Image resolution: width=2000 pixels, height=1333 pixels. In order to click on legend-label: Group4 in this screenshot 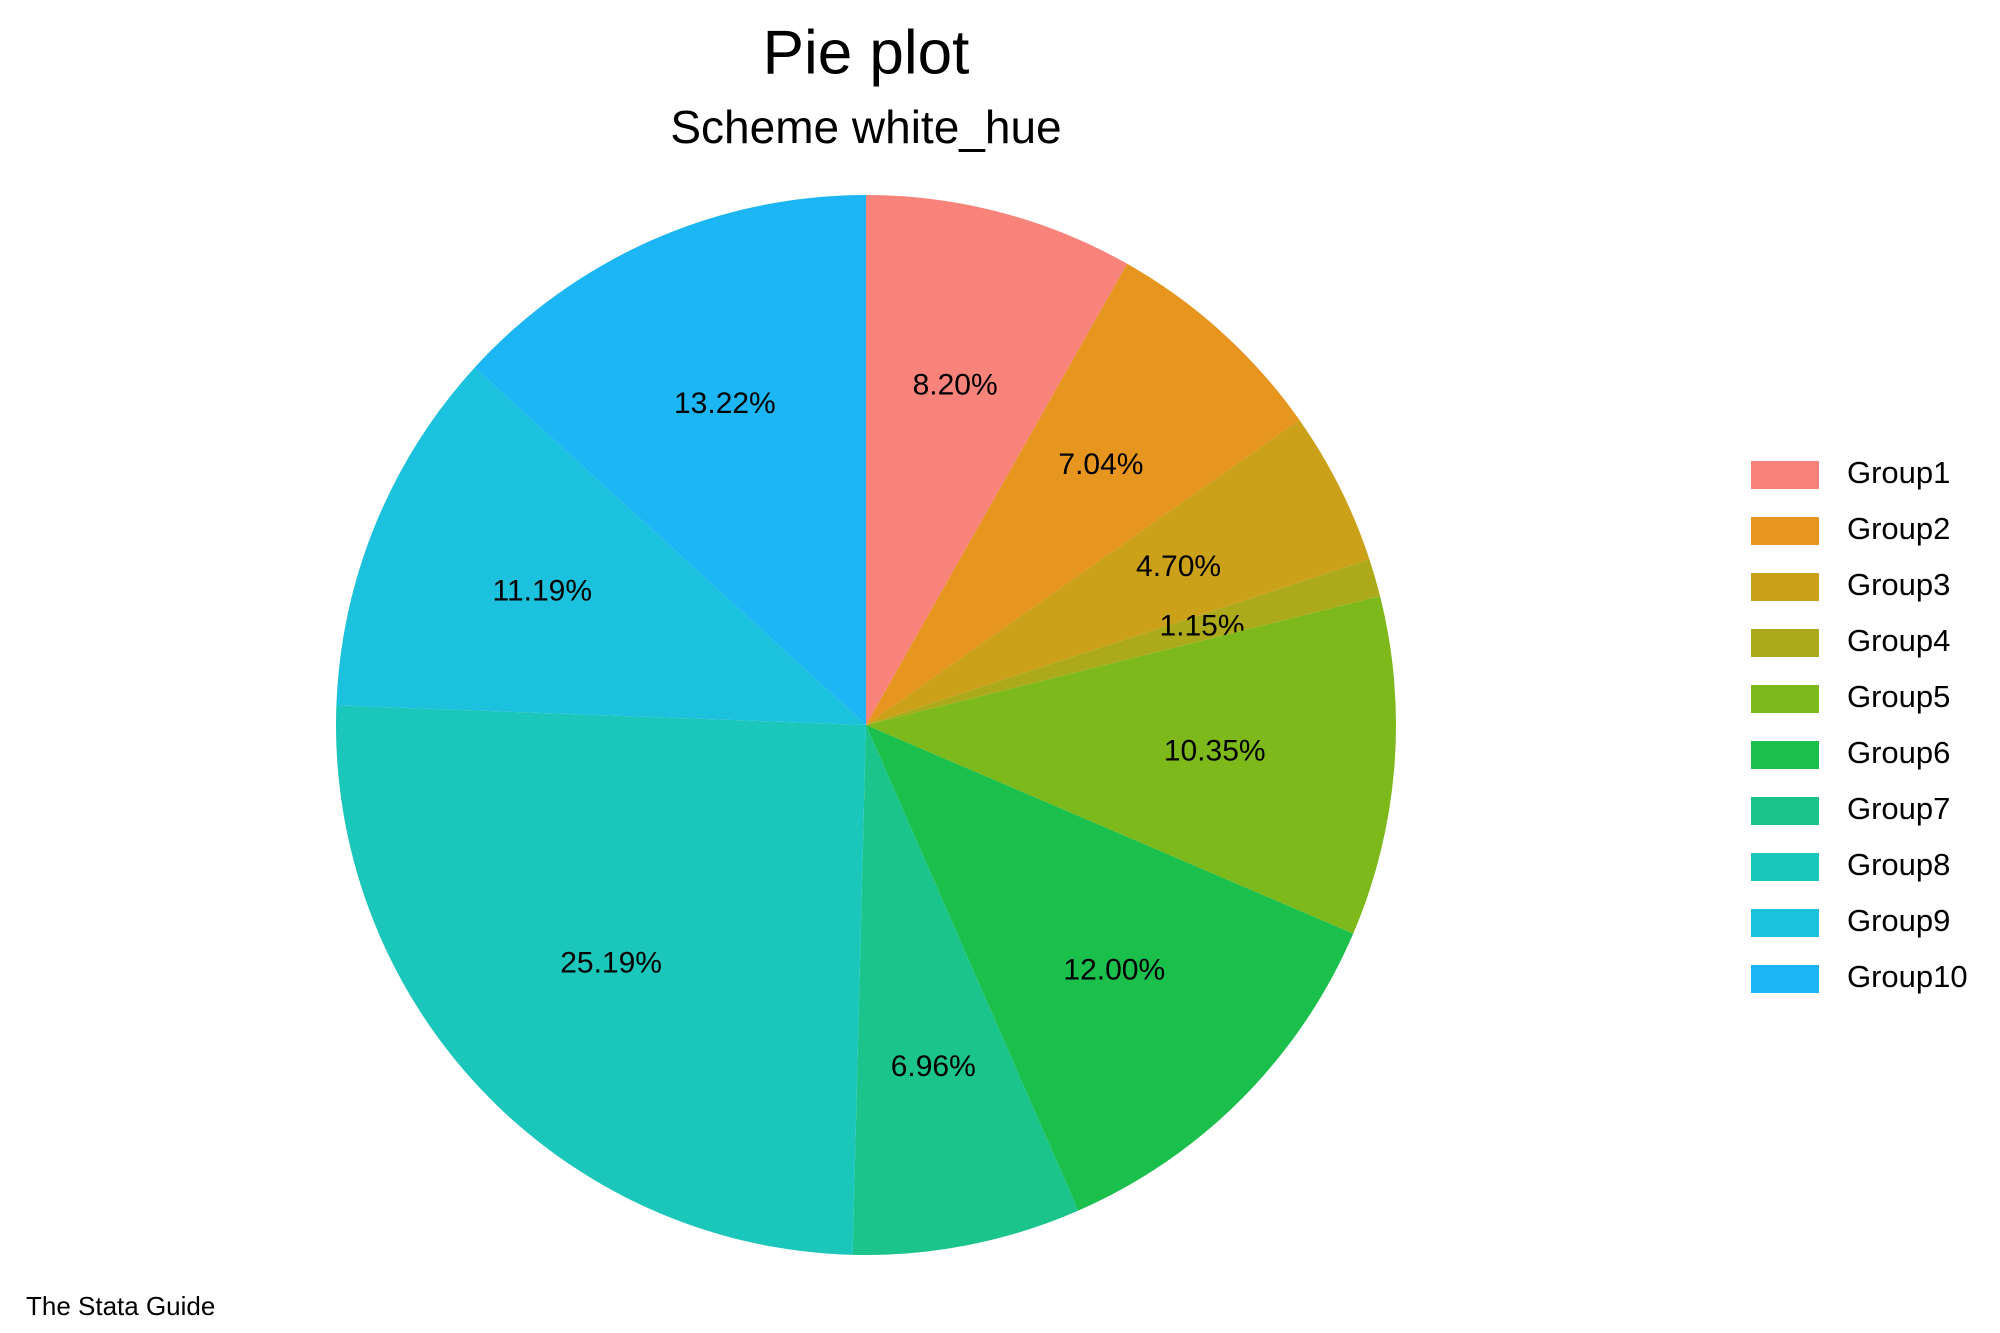, I will do `click(1898, 640)`.